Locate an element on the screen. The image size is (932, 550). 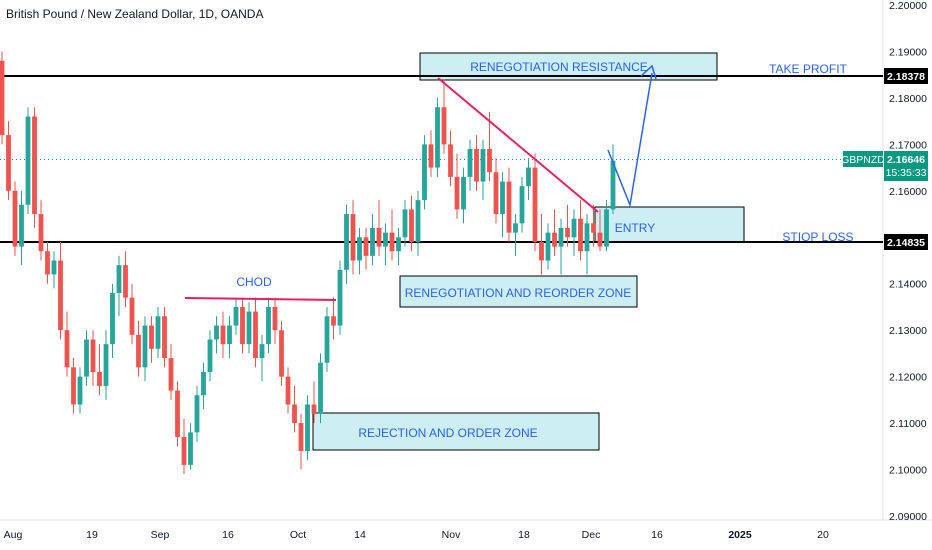
descending-trendline is located at coordinates (518, 145).